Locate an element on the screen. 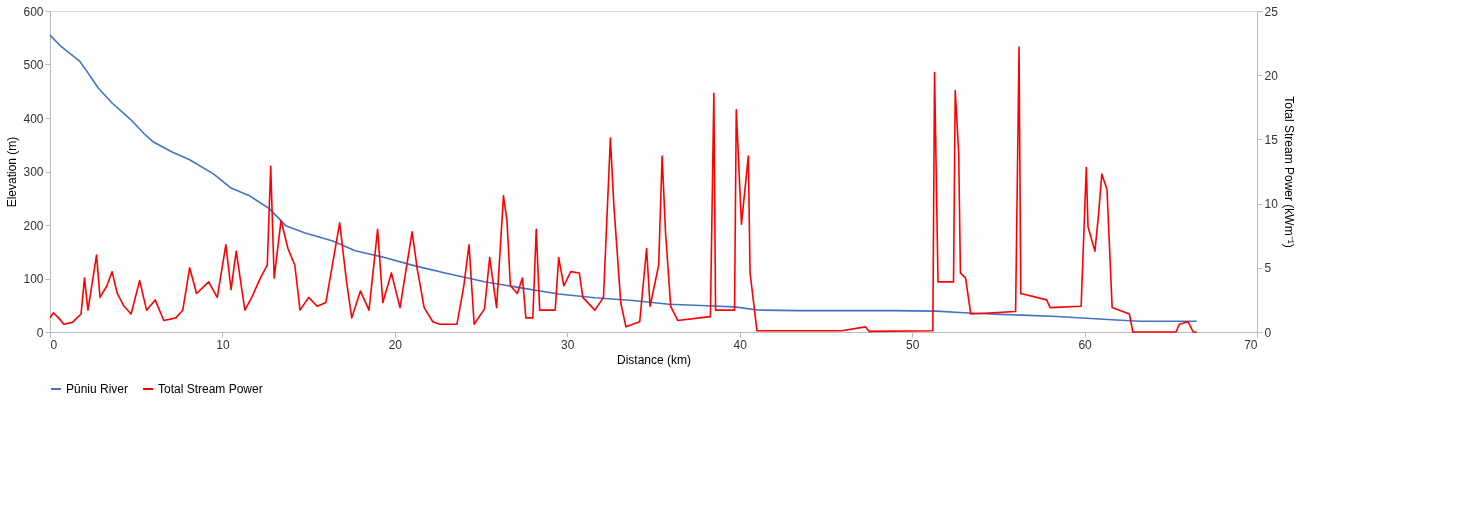 The width and height of the screenshot is (1464, 530). legend-label: Pūniu River is located at coordinates (97, 389).